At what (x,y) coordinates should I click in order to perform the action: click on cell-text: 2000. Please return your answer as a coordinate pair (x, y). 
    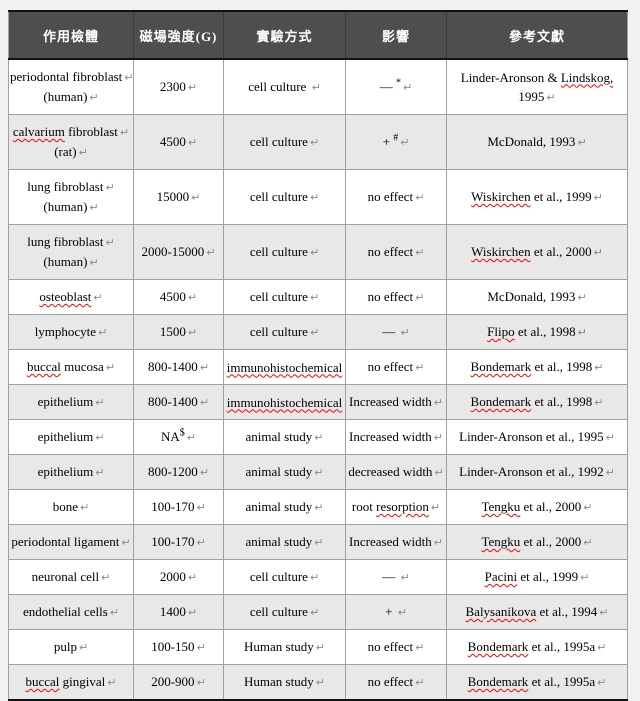
    Looking at the image, I should click on (172, 576).